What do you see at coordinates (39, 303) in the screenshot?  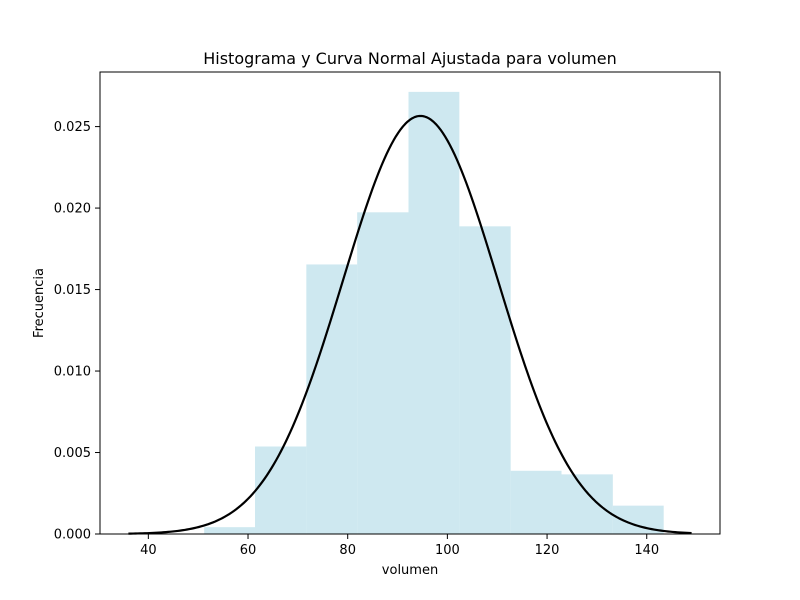 I see `y-axis-label: Frecuencia` at bounding box center [39, 303].